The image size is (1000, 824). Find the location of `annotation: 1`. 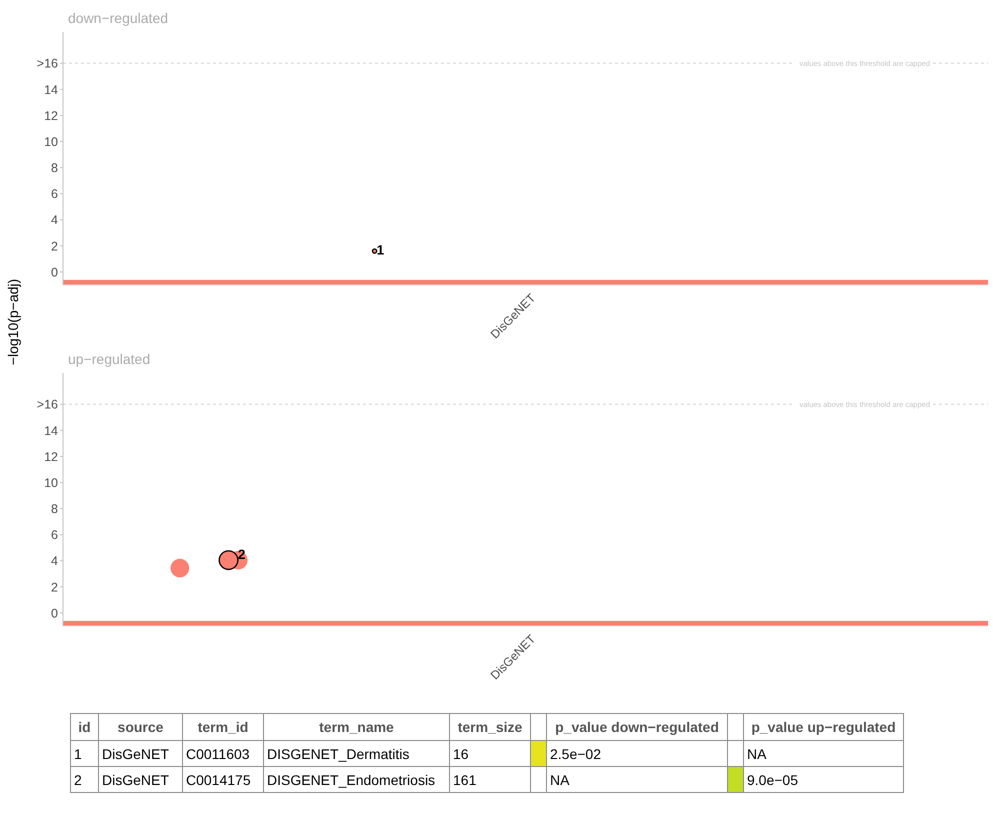

annotation: 1 is located at coordinates (380, 250).